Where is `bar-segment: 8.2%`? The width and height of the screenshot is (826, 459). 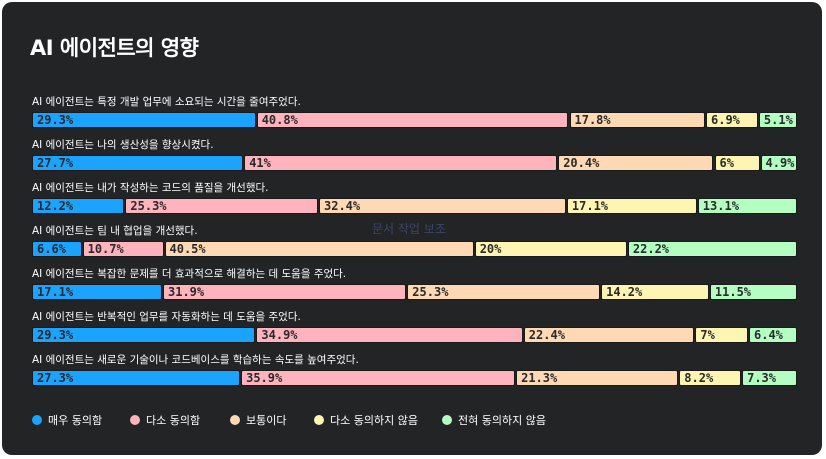 bar-segment: 8.2% is located at coordinates (710, 378).